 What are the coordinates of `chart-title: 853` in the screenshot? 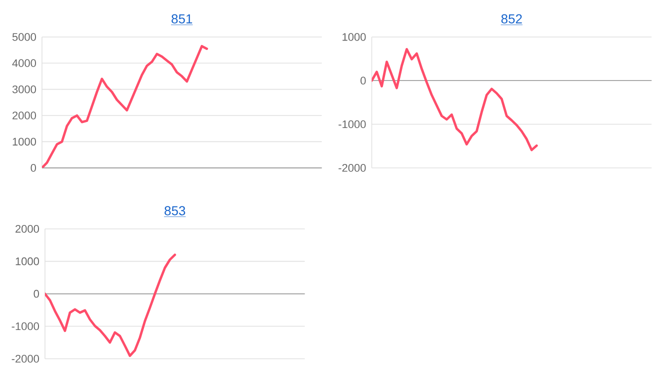 It's located at (175, 211).